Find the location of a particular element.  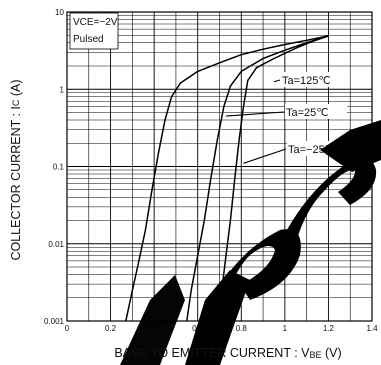

x-tick-label: 1 is located at coordinates (285, 328).